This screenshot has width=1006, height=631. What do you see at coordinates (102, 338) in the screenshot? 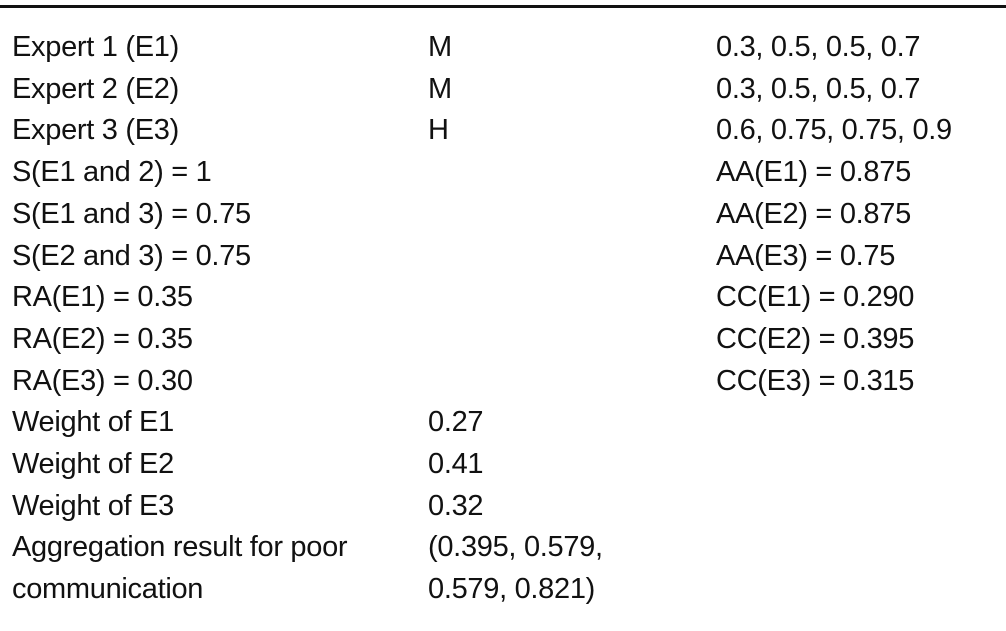
I see `cell-text: RA(E2) = 0.35` at bounding box center [102, 338].